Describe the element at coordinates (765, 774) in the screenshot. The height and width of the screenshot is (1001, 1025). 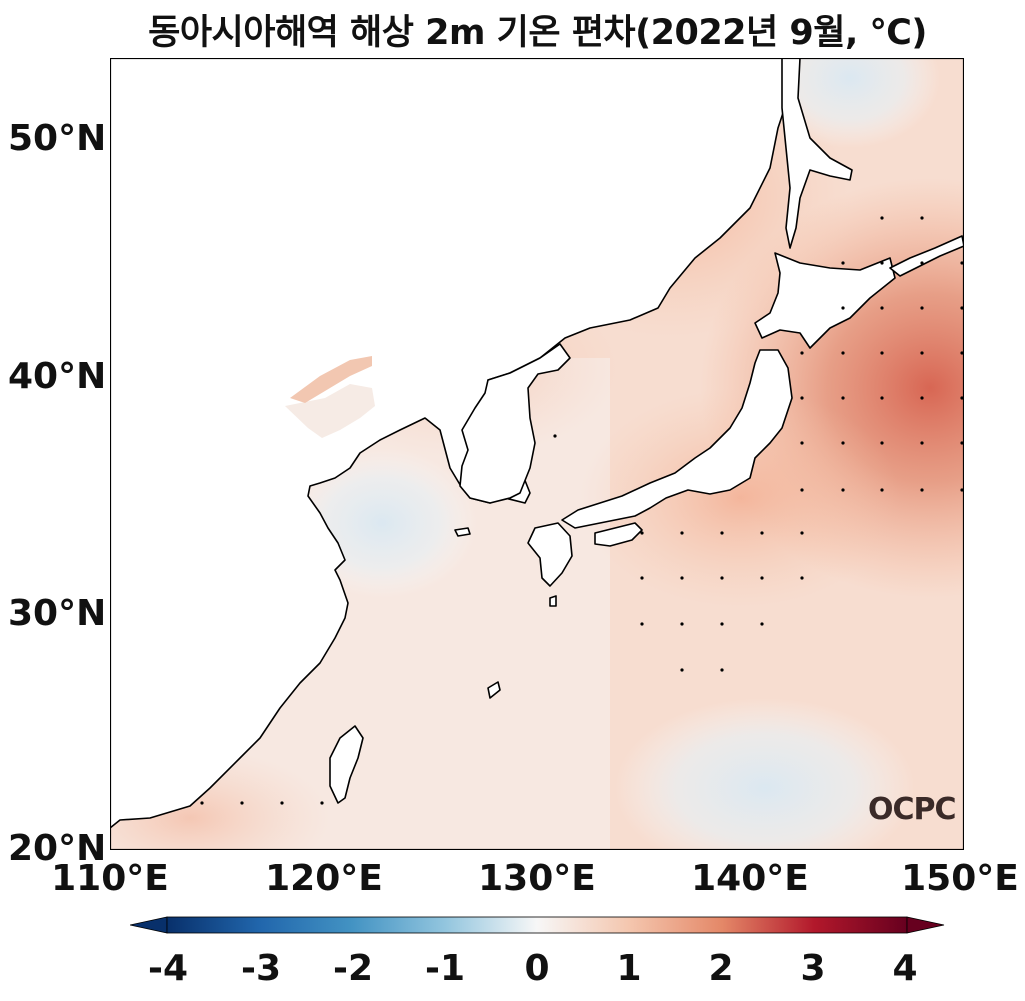
I see `cool-anomaly-philippine-sea` at that location.